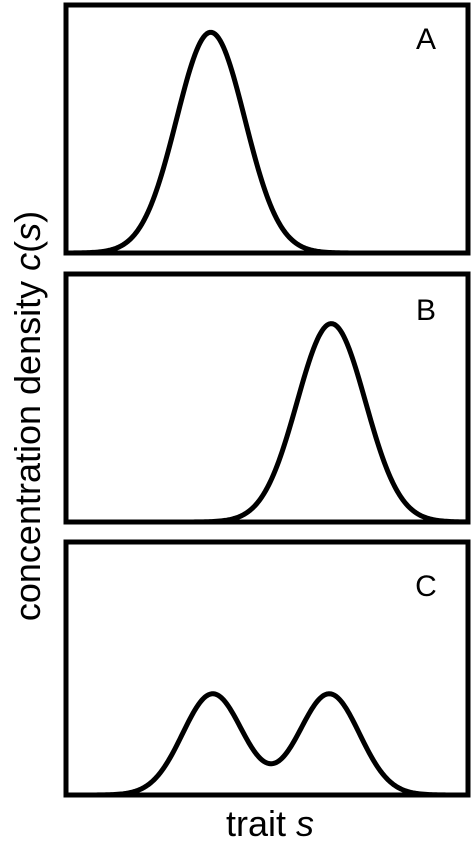 The image size is (474, 845). Describe the element at coordinates (305, 823) in the screenshot. I see `x-axis-label-var: s` at that location.